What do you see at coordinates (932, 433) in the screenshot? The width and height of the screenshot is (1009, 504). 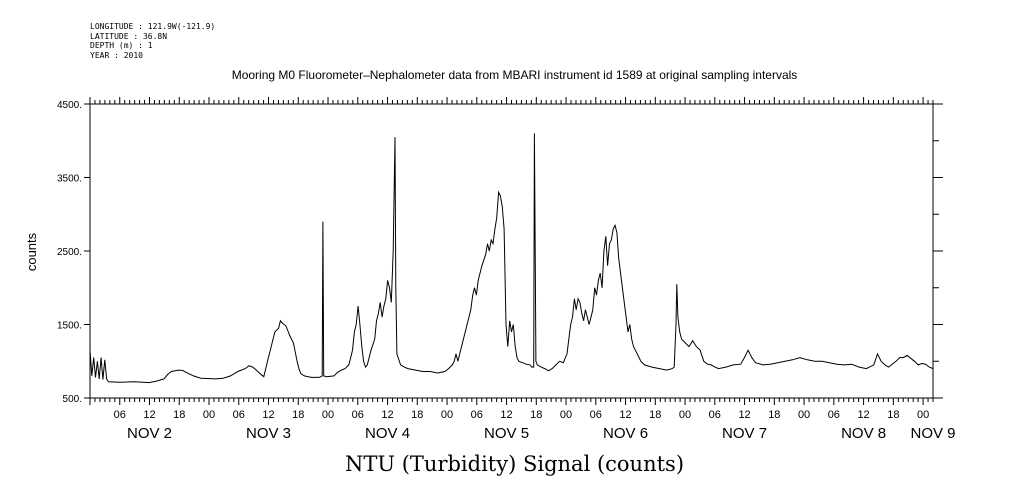 I see `day-label: NOV 9` at bounding box center [932, 433].